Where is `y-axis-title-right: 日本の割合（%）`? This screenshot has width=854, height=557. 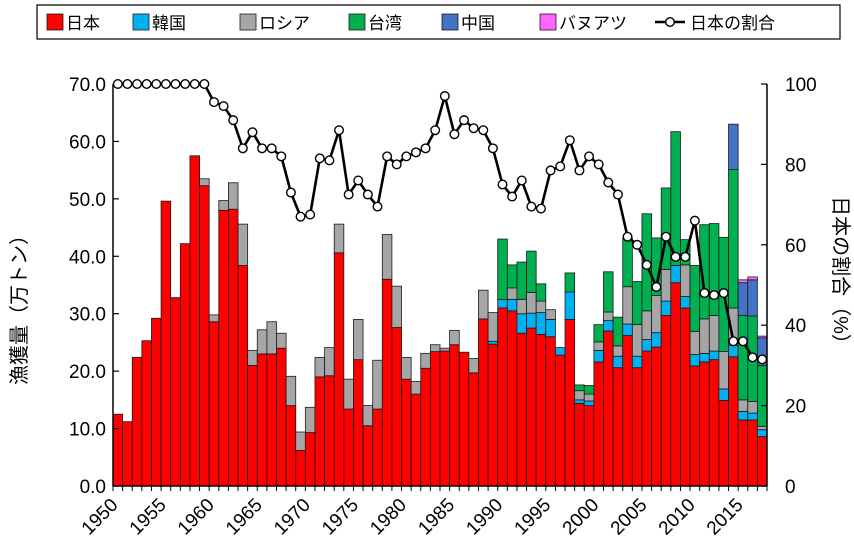 y-axis-title-right: 日本の割合（%） is located at coordinates (840, 275).